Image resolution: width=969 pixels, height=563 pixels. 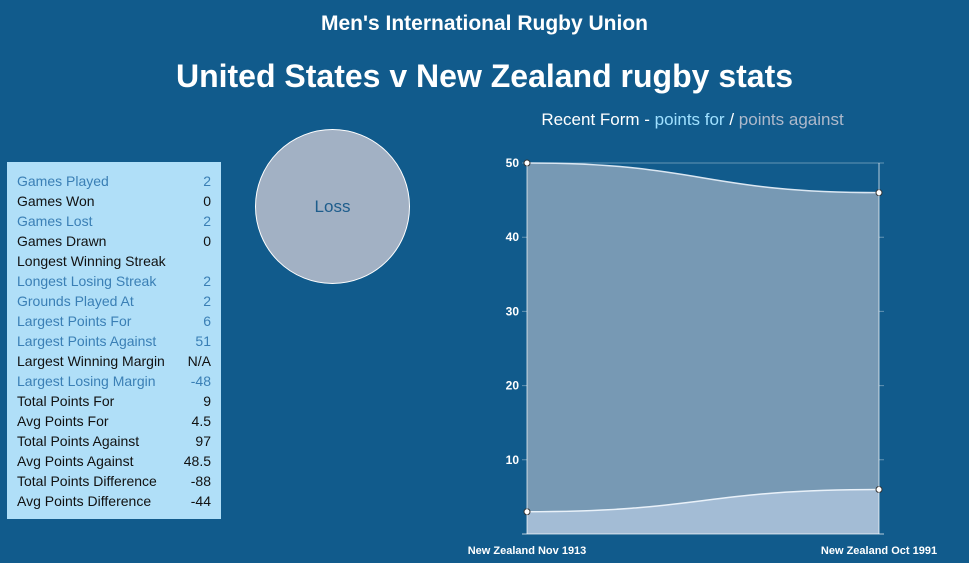 I want to click on y-tick-label: 20, so click(x=513, y=386).